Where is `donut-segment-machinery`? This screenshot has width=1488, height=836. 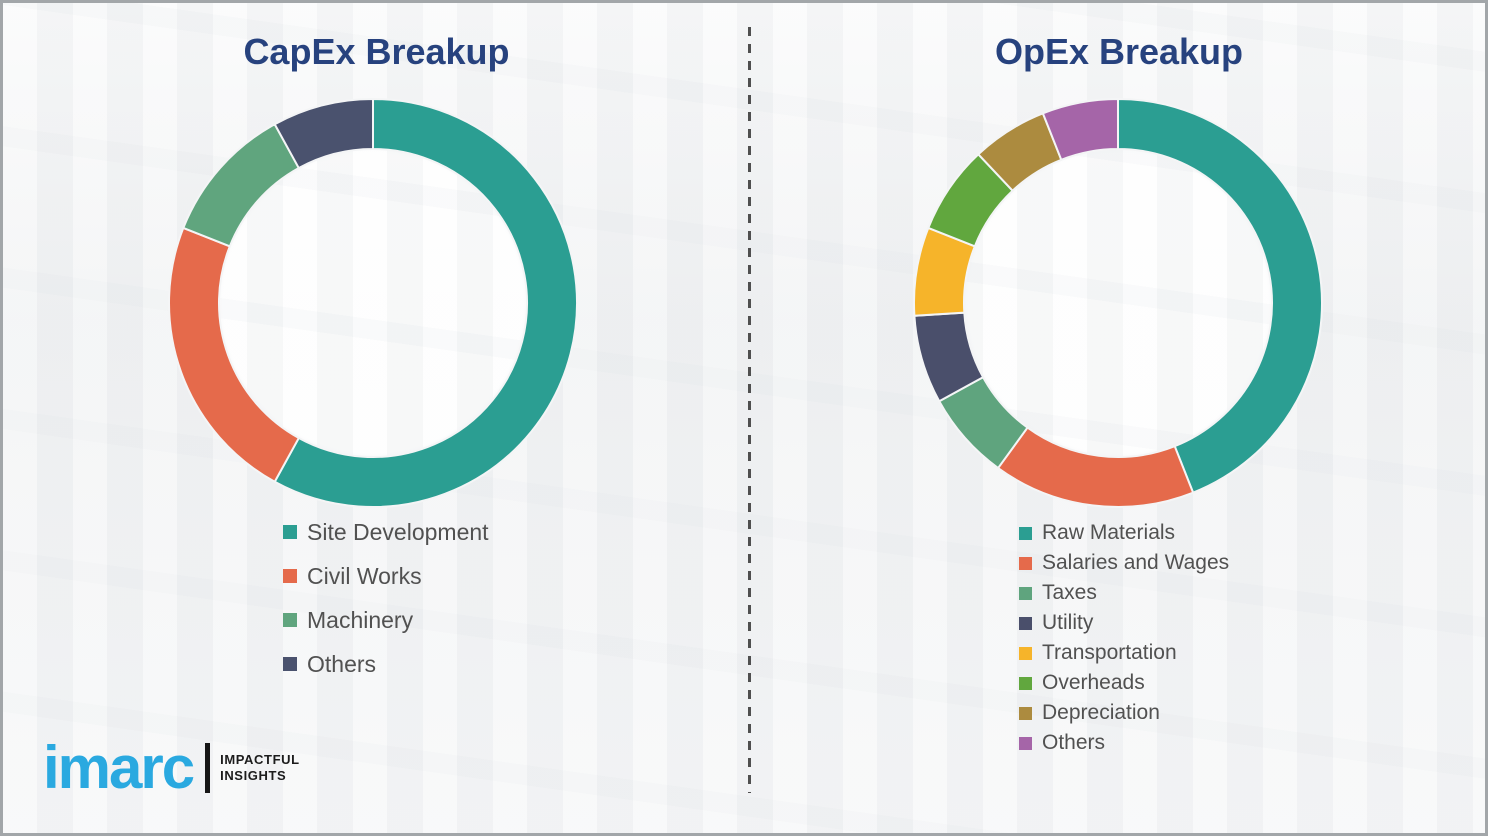 donut-segment-machinery is located at coordinates (241, 185).